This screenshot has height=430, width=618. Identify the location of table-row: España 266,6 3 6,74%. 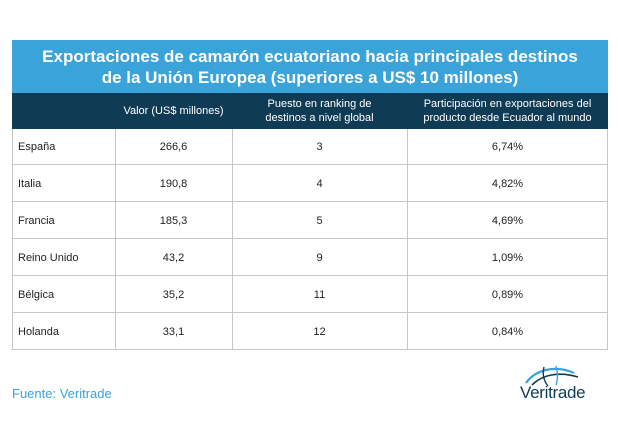
(310, 147).